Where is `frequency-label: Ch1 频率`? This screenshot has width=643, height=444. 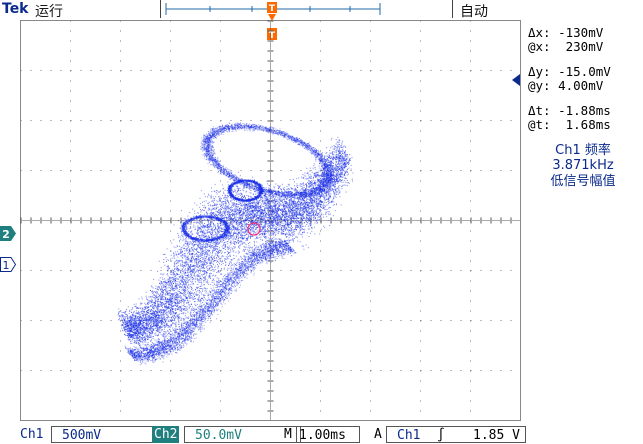 frequency-label: Ch1 频率 is located at coordinates (583, 150).